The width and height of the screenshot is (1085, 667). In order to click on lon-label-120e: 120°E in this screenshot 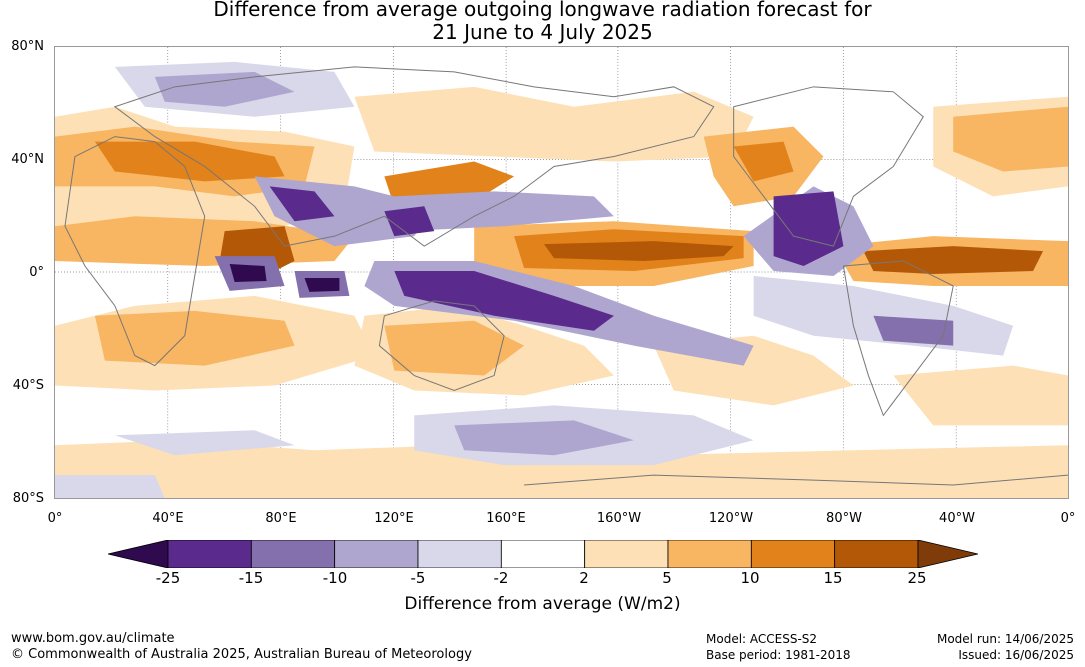, I will do `click(394, 518)`.